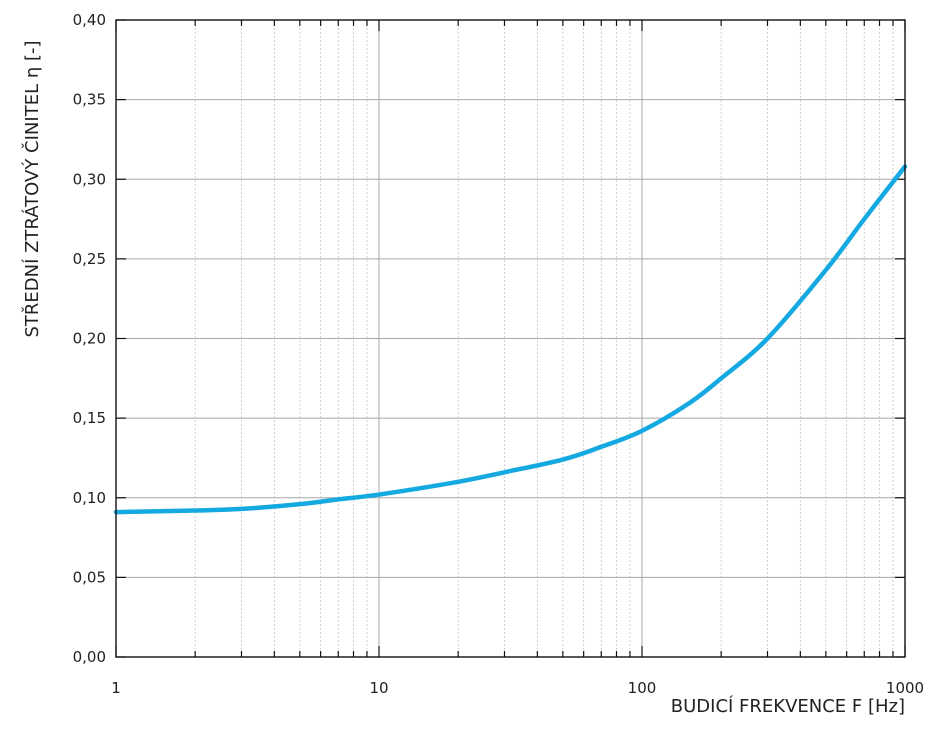 The image size is (931, 745). Describe the element at coordinates (378, 688) in the screenshot. I see `x-tick-label: 10` at that location.